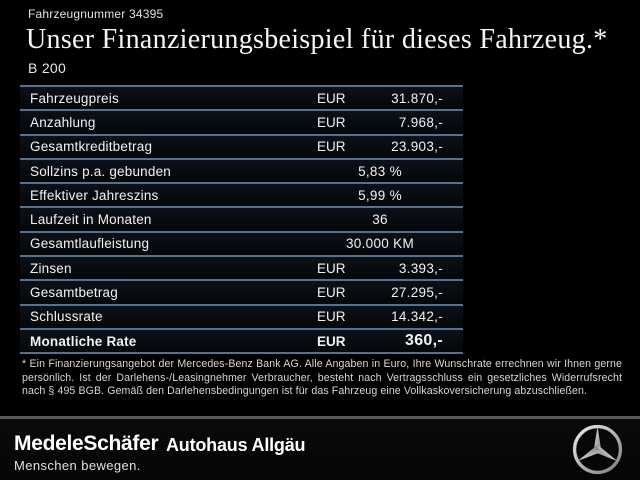  Describe the element at coordinates (236, 445) in the screenshot. I see `dealer-logo-autohaus-allgaeu: Autohaus Allgäu` at that location.